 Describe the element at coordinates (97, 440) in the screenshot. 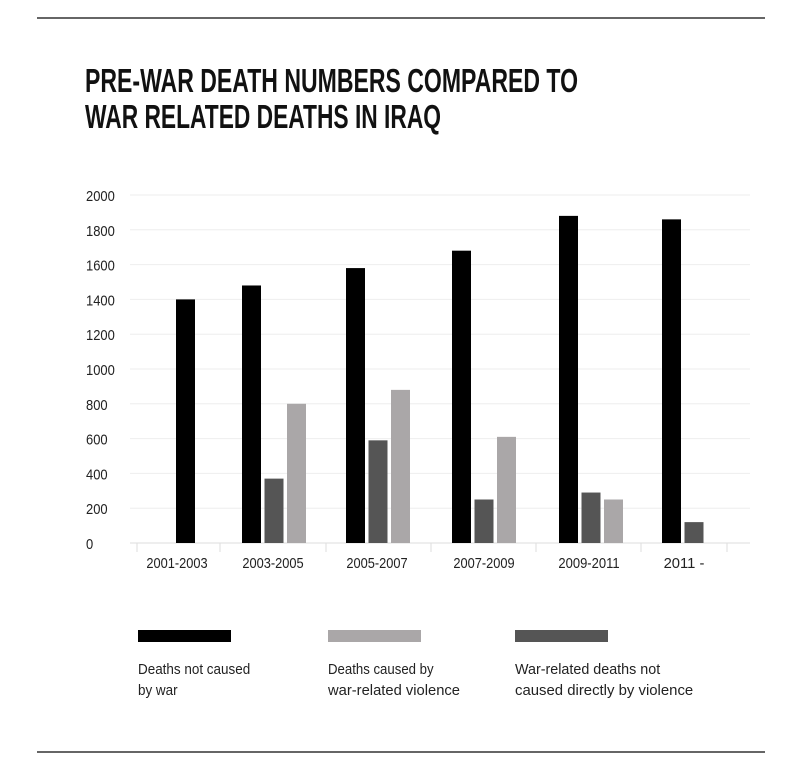

I see `y-tick-label: 600` at that location.